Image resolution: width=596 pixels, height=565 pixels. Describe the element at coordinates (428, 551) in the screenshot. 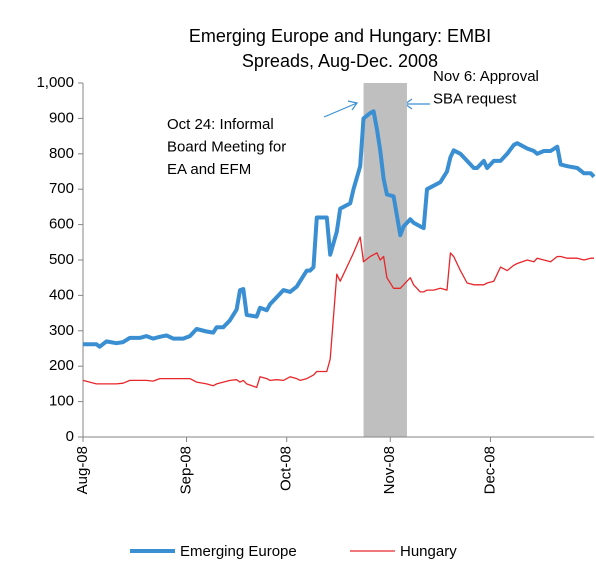

I see `legend-label: Hungary` at that location.